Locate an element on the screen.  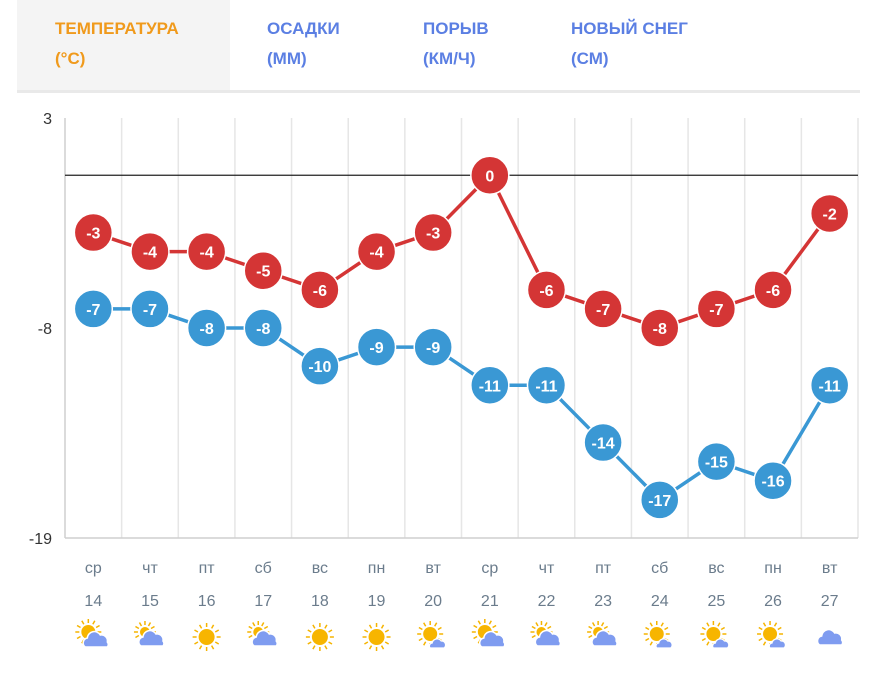
date-label: 20 is located at coordinates (433, 601).